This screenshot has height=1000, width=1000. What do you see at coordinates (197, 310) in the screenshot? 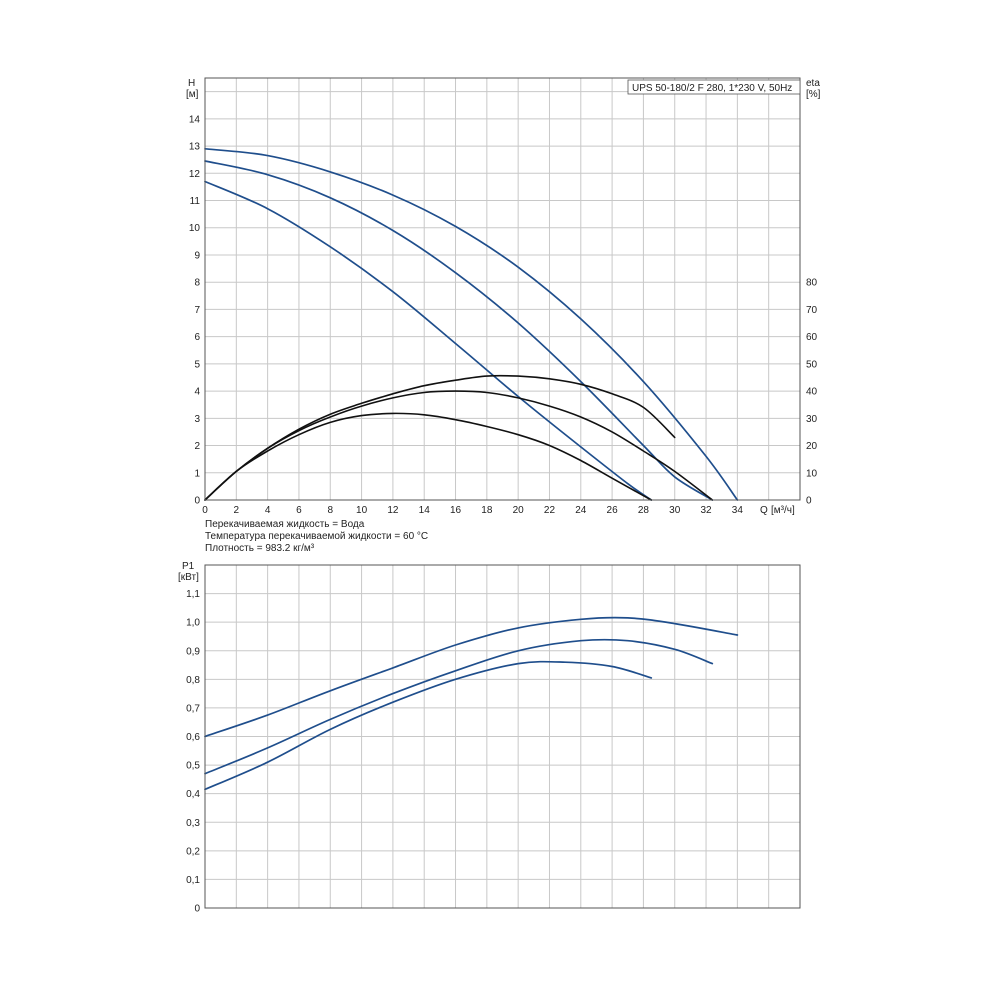
I see `head-tick-label: 7` at bounding box center [197, 310].